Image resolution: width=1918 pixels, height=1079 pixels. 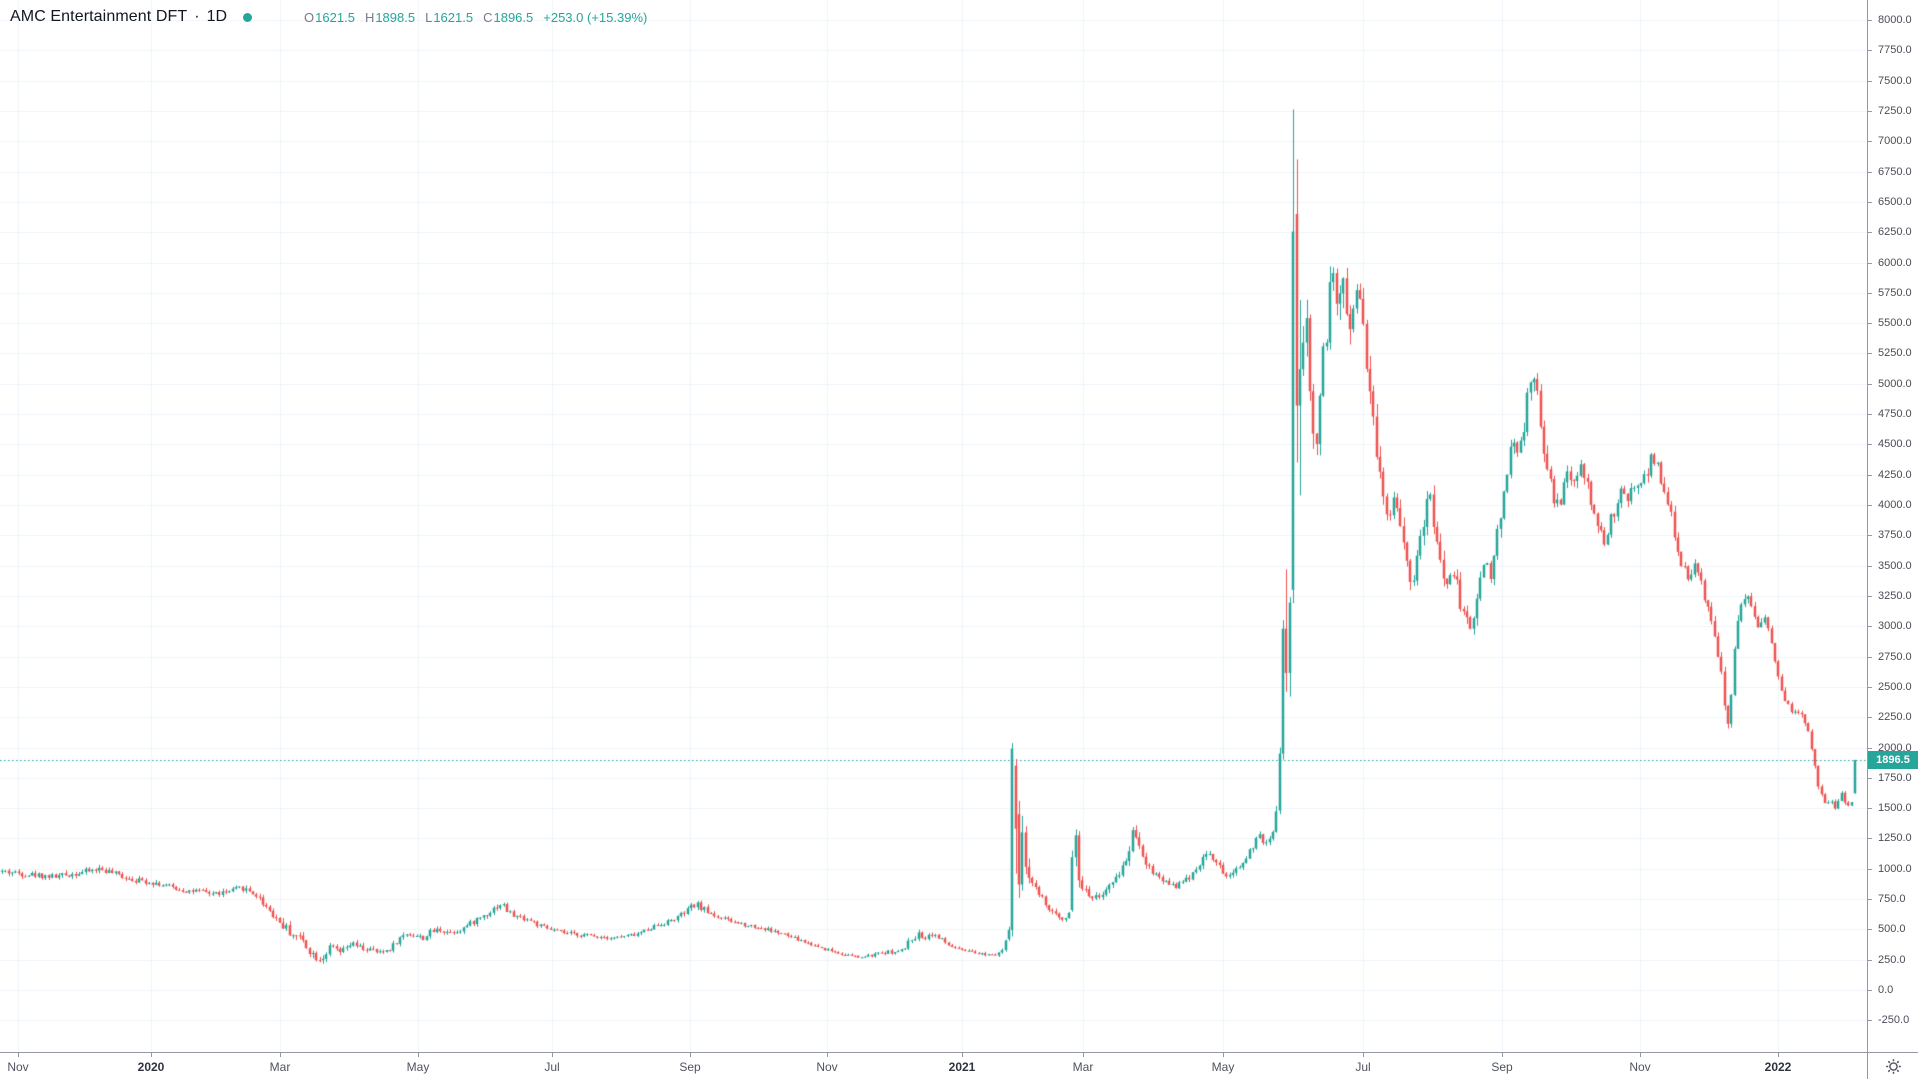 I want to click on interval-label: 1D, so click(x=217, y=16).